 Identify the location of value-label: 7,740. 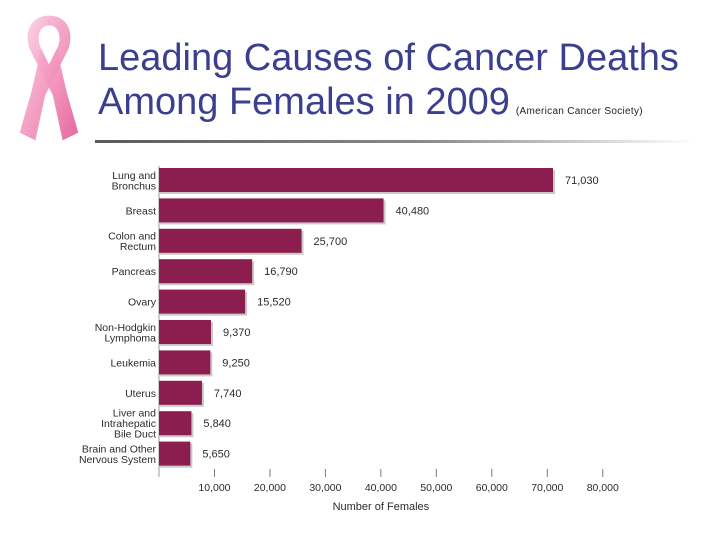
(228, 394).